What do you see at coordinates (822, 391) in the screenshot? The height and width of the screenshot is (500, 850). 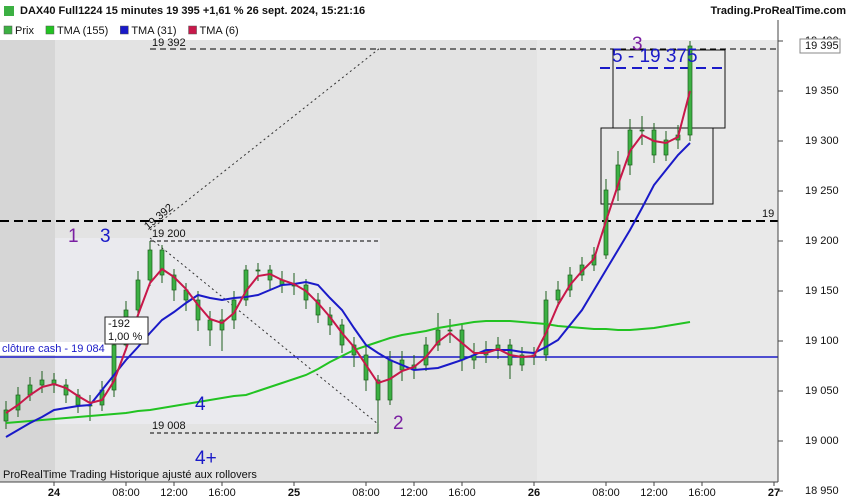 I see `y-tick-label: 19 050` at bounding box center [822, 391].